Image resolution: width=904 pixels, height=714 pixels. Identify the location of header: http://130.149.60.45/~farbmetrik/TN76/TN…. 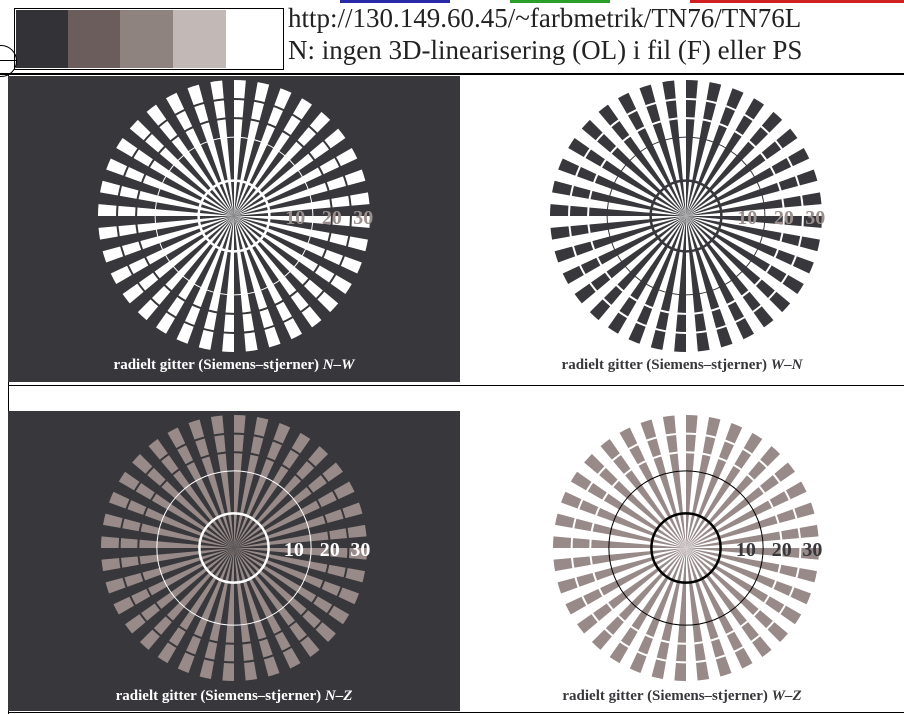
(452, 38).